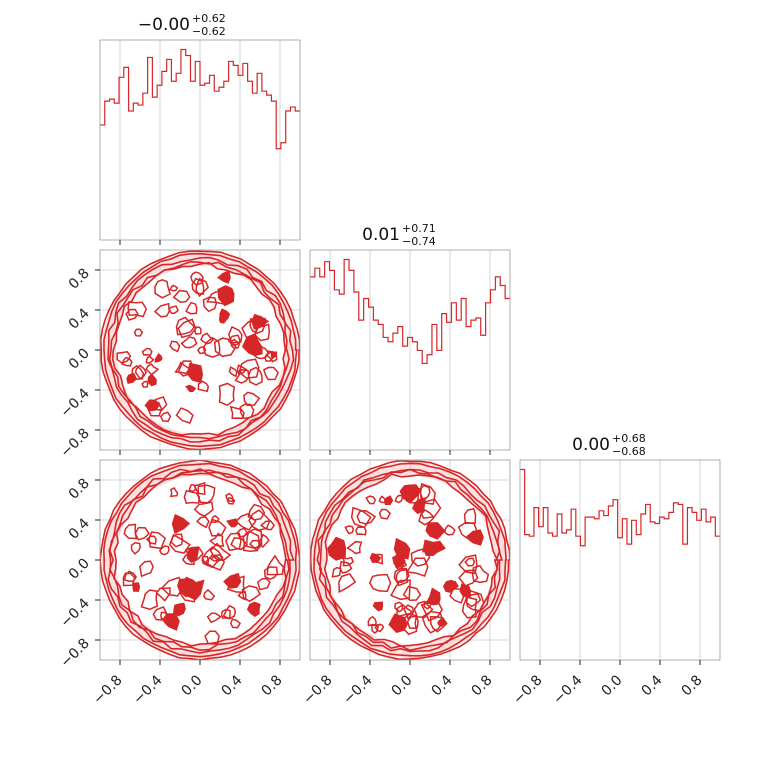 This screenshot has width=760, height=760. What do you see at coordinates (272, 685) in the screenshot?
I see `x-tick-label: 0.8` at bounding box center [272, 685].